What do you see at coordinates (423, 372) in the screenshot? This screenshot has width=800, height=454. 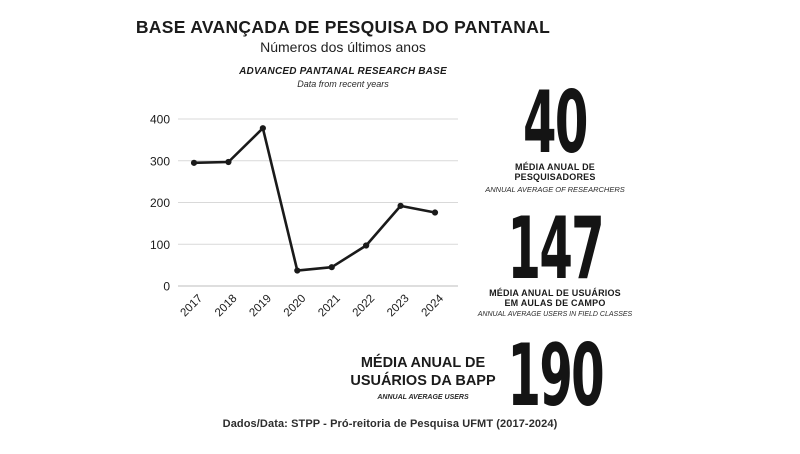 I see `stat-bapp-users-label: MÉDIA ANUAL DE USUÁRIOS DA BAPP` at bounding box center [423, 372].